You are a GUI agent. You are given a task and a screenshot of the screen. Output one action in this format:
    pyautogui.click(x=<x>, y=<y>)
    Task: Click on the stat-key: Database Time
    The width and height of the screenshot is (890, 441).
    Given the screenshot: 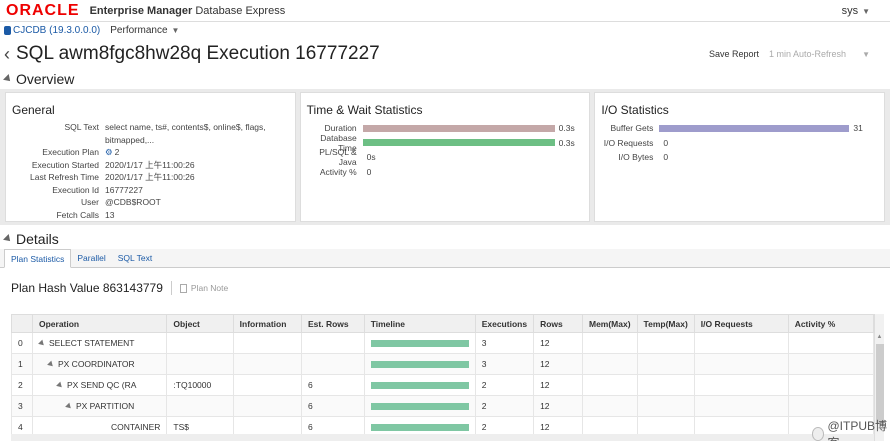 What is the action you would take?
    pyautogui.click(x=338, y=142)
    